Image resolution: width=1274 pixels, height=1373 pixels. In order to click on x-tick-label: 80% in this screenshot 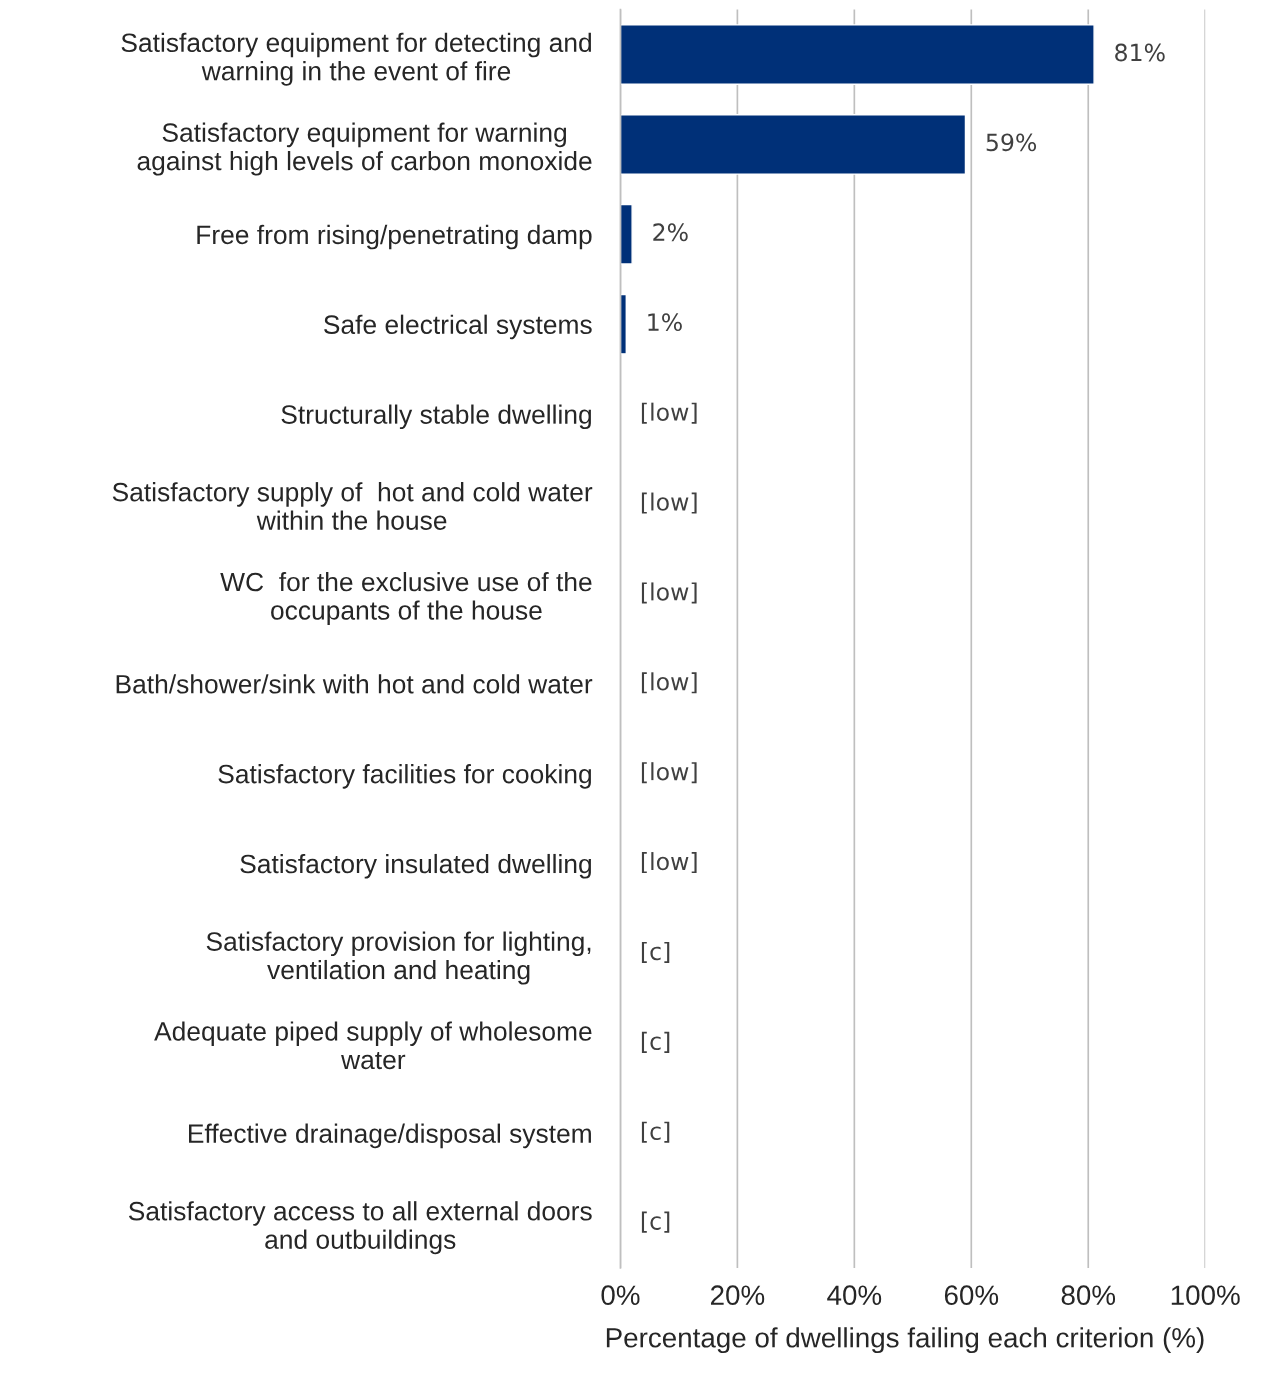, I will do `click(1088, 1295)`.